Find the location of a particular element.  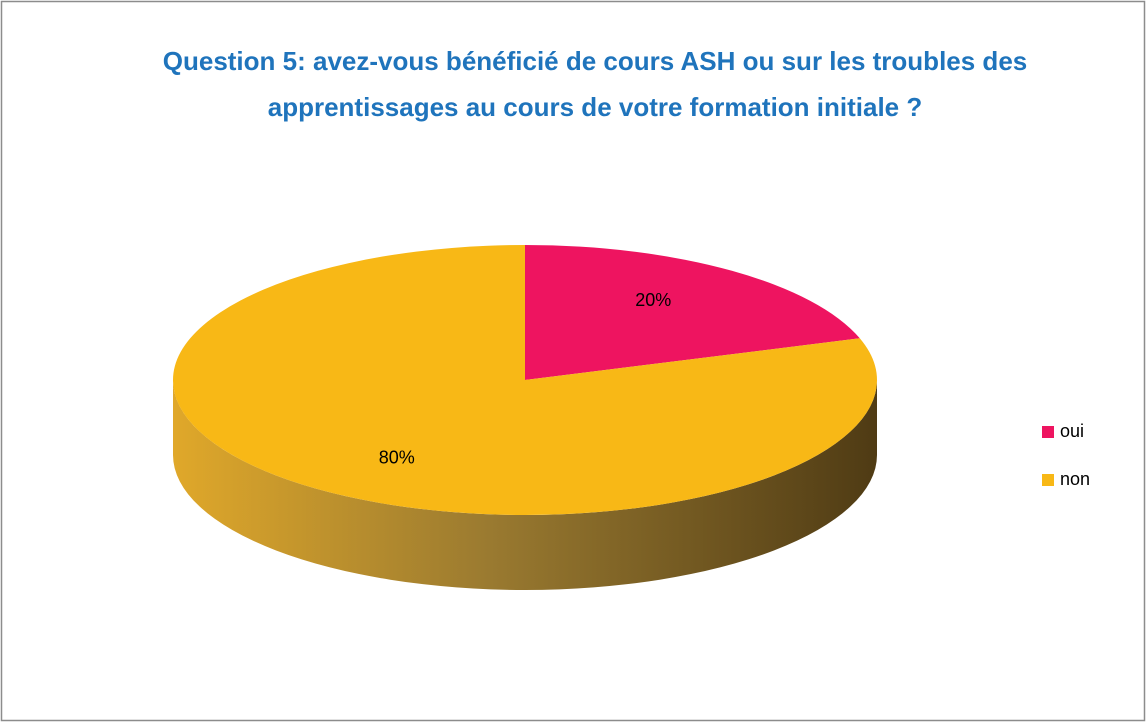

pie-slice is located at coordinates (692, 312).